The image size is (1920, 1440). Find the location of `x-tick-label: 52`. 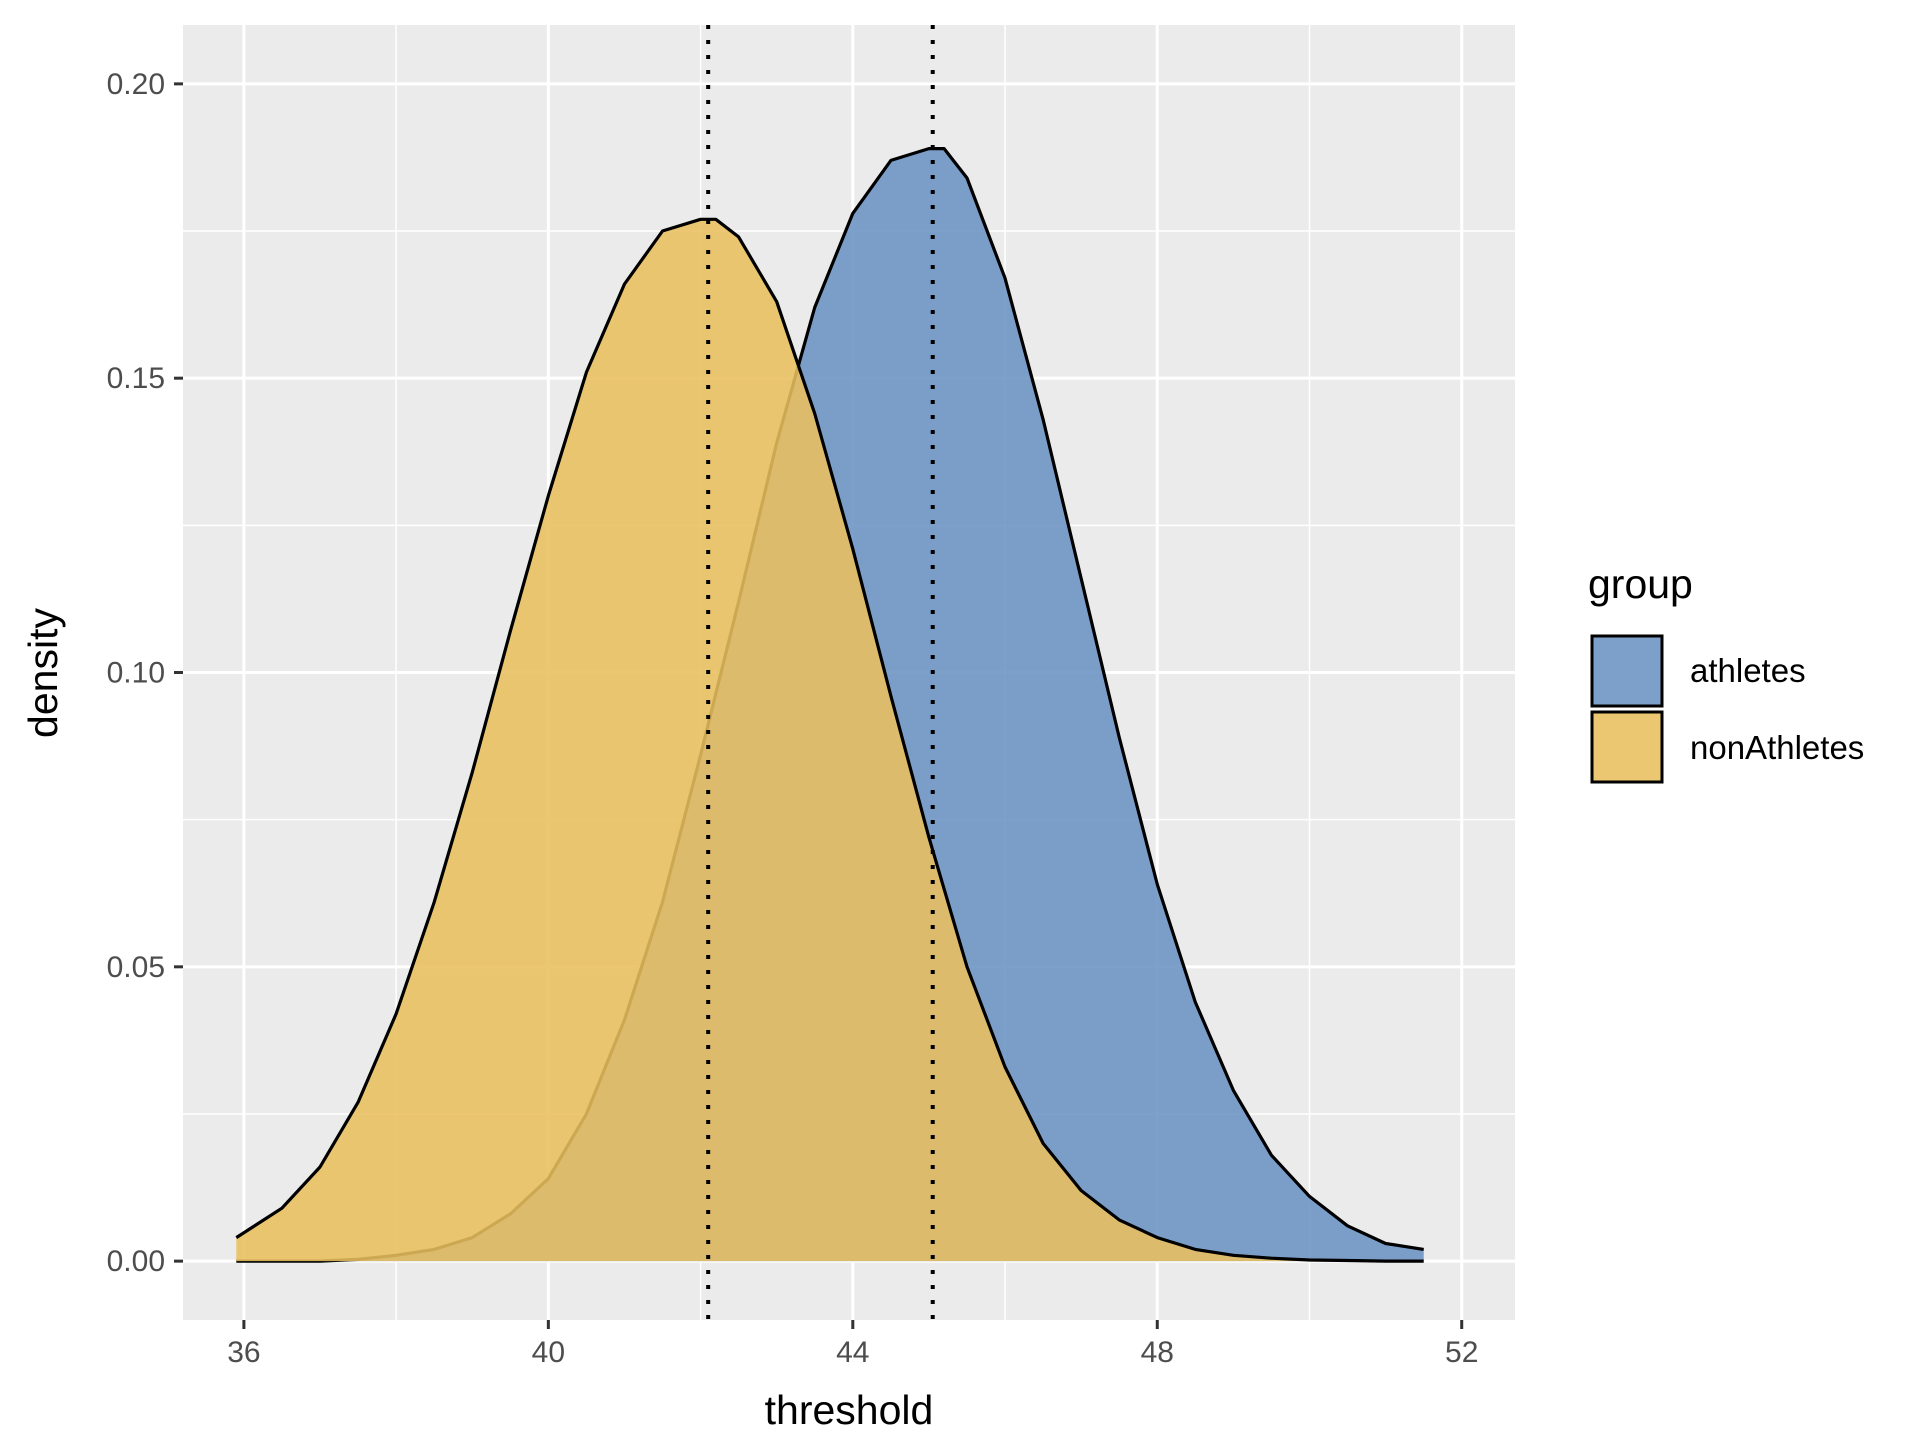

x-tick-label: 52 is located at coordinates (1461, 1352).